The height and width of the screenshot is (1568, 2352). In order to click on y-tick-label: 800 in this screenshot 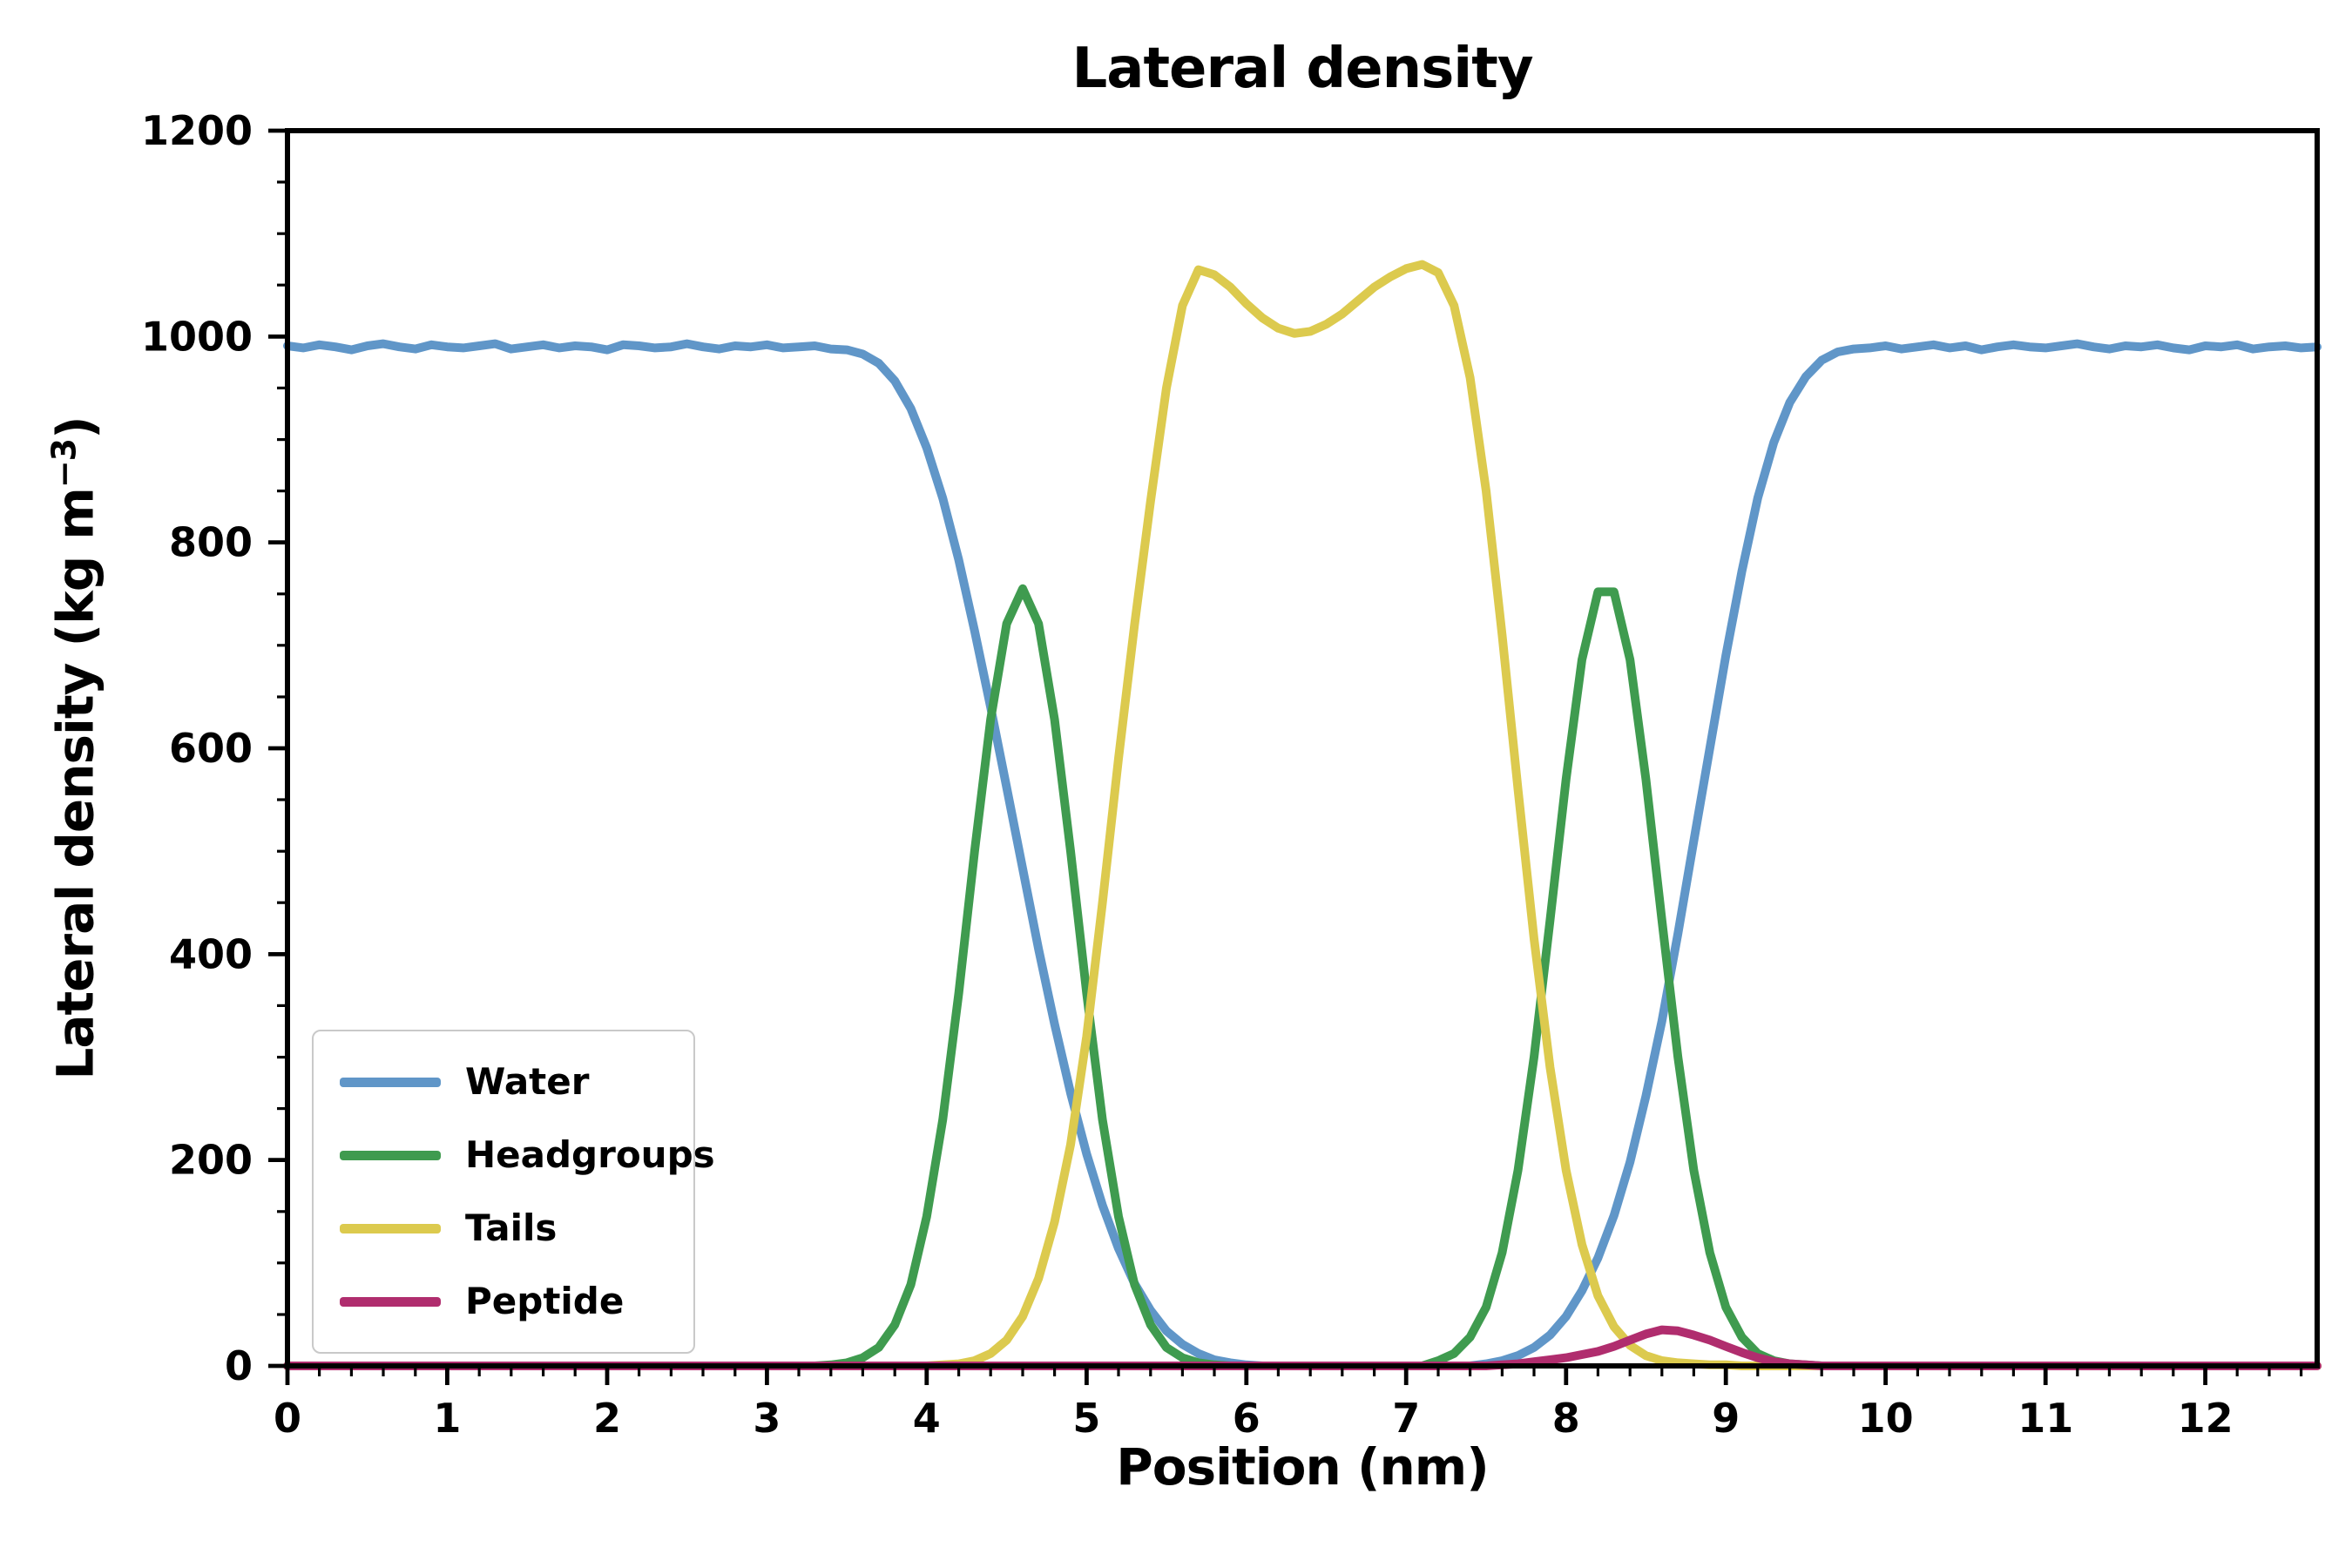, I will do `click(211, 542)`.